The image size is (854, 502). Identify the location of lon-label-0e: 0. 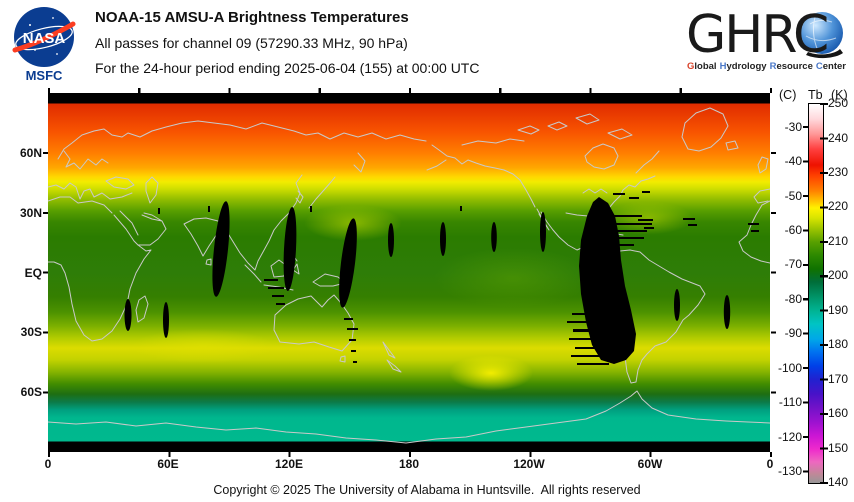
(48, 464).